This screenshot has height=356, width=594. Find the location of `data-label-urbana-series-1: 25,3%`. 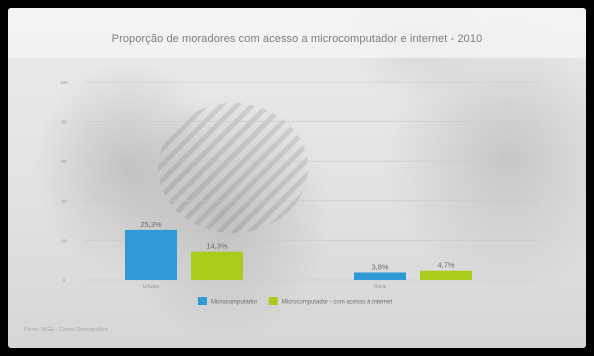

data-label-urbana-series-1: 25,3% is located at coordinates (151, 224).